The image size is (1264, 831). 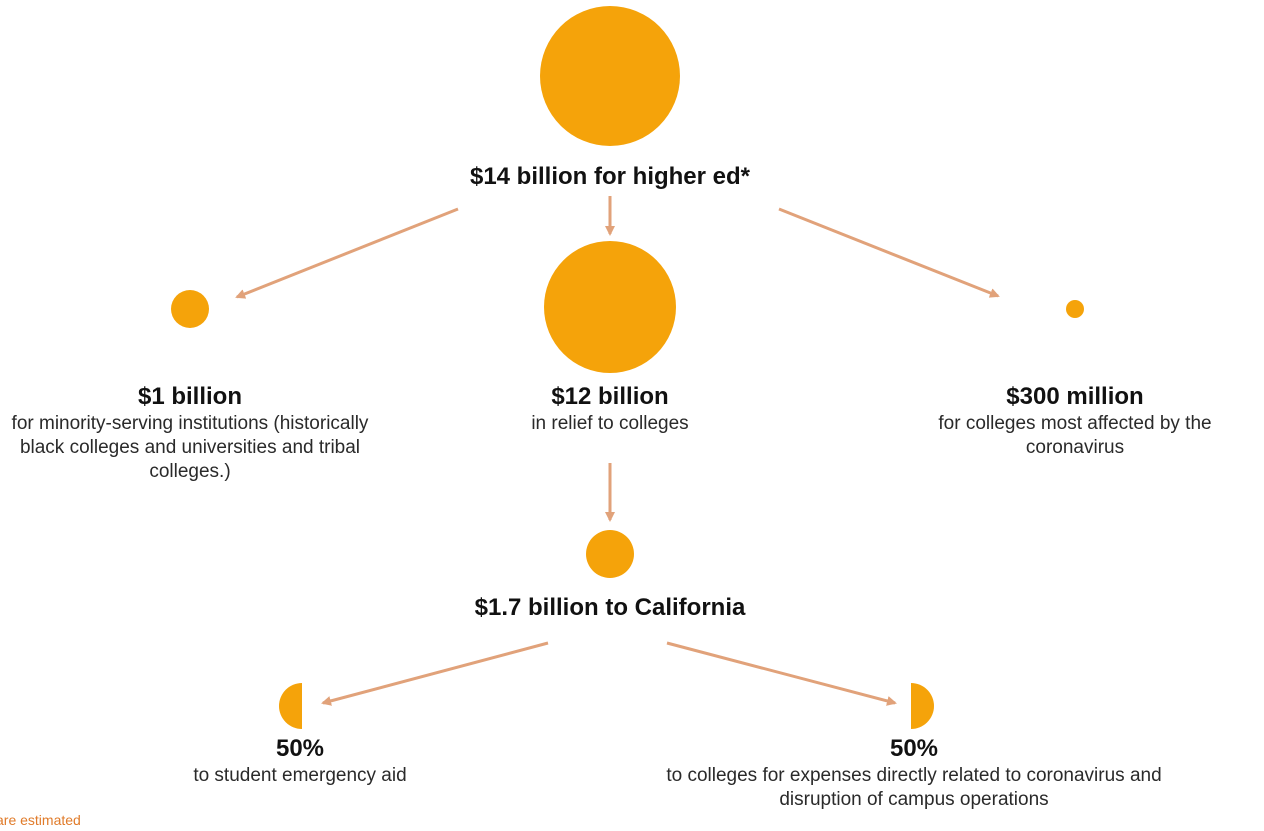 What do you see at coordinates (610, 76) in the screenshot?
I see `higher-ed-total-circle` at bounding box center [610, 76].